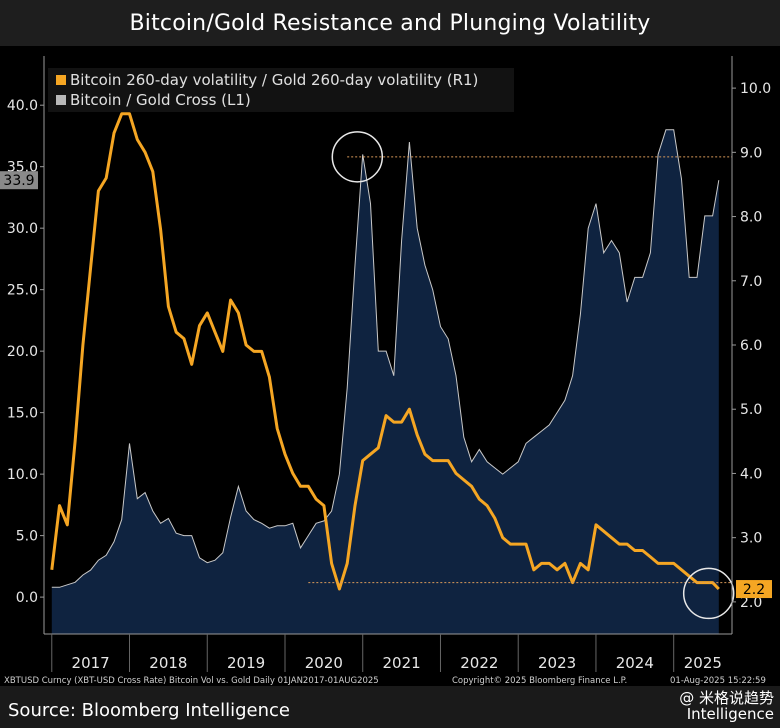 This screenshot has height=728, width=780. I want to click on right-tick-label: 2.0, so click(751, 603).